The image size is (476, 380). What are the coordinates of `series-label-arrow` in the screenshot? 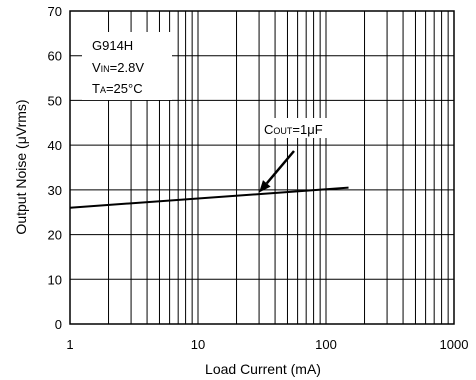 It's located at (277, 171).